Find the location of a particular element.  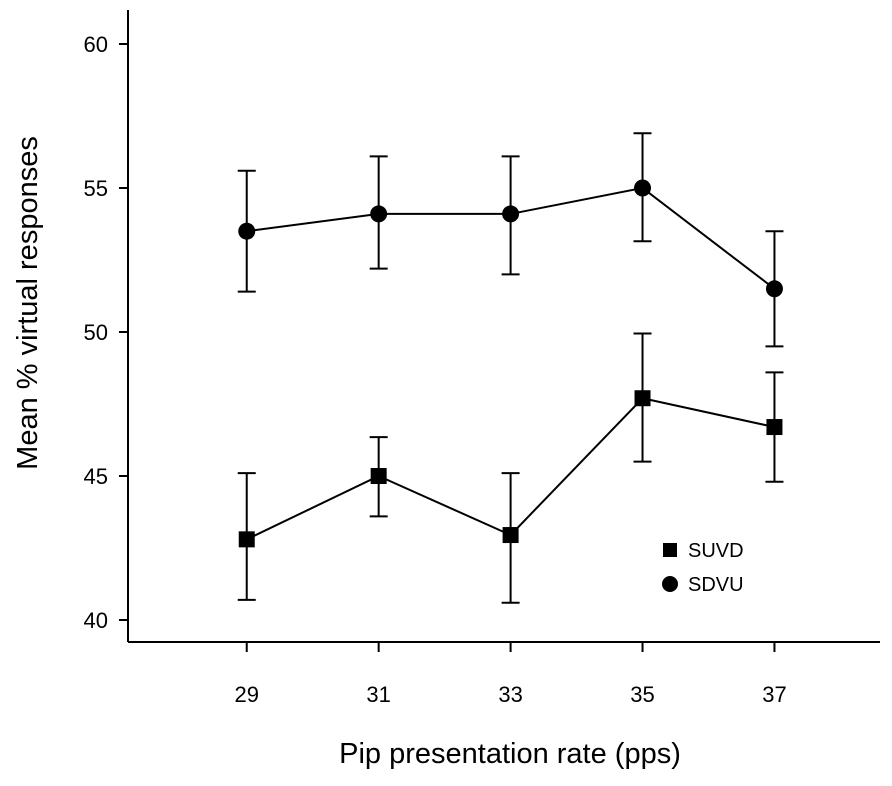

y-axis-title: Mean % virtual responses is located at coordinates (28, 303).